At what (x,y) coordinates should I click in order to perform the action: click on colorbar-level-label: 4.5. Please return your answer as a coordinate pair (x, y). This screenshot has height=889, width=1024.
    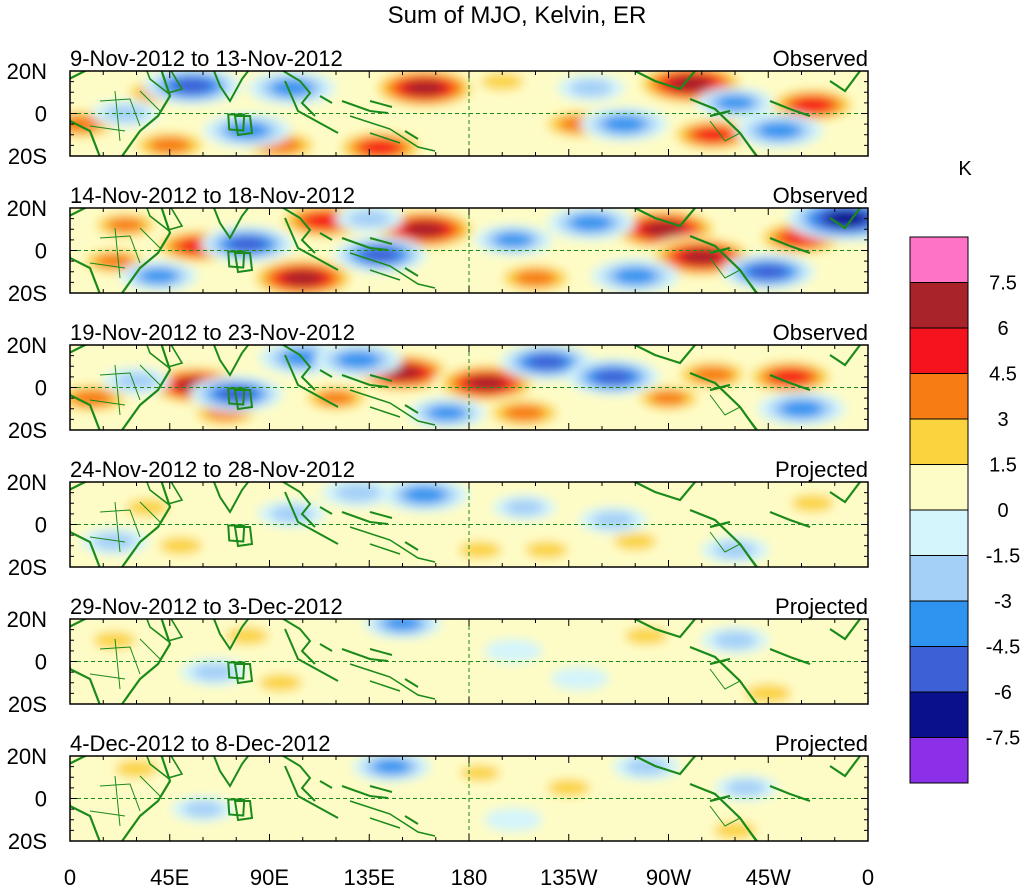
    Looking at the image, I should click on (1003, 375).